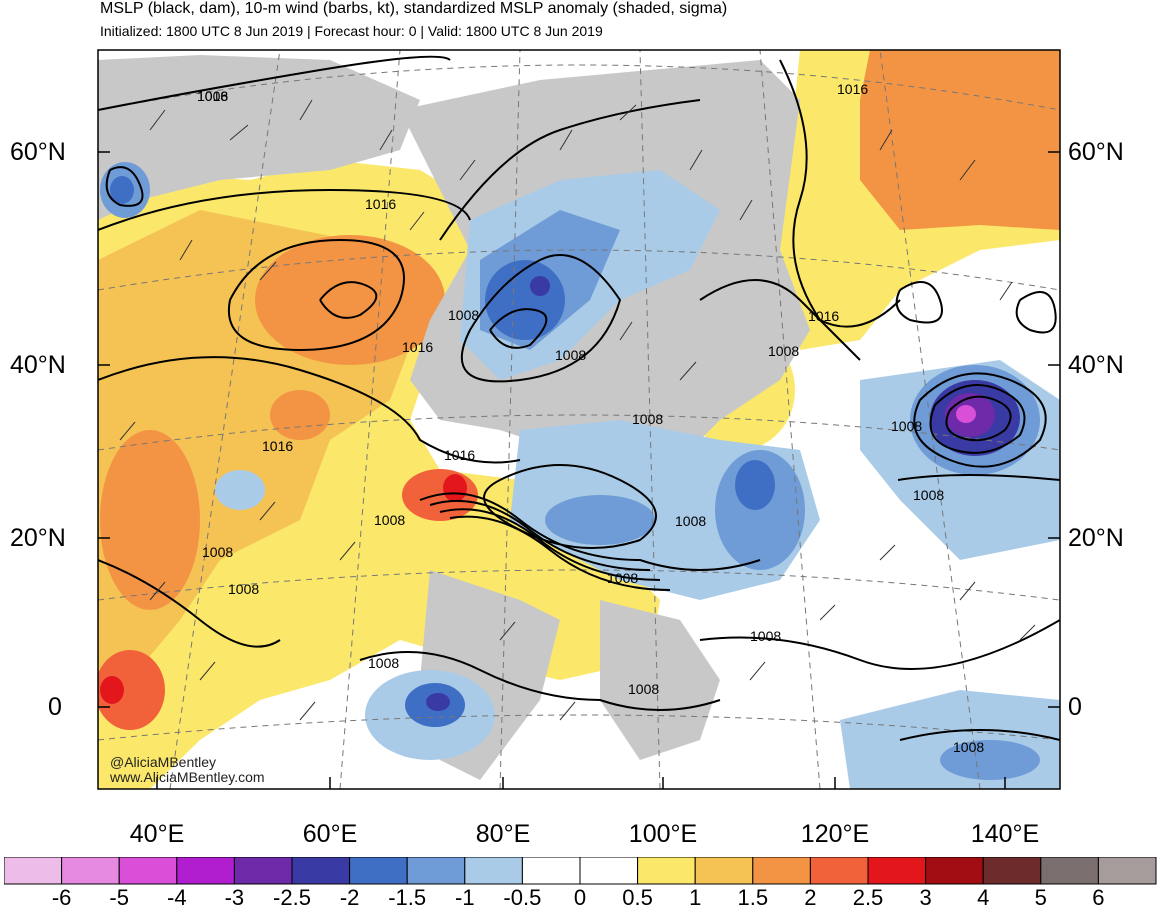 This screenshot has width=1160, height=913. Describe the element at coordinates (695, 897) in the screenshot. I see `colorbar-label: 1` at that location.